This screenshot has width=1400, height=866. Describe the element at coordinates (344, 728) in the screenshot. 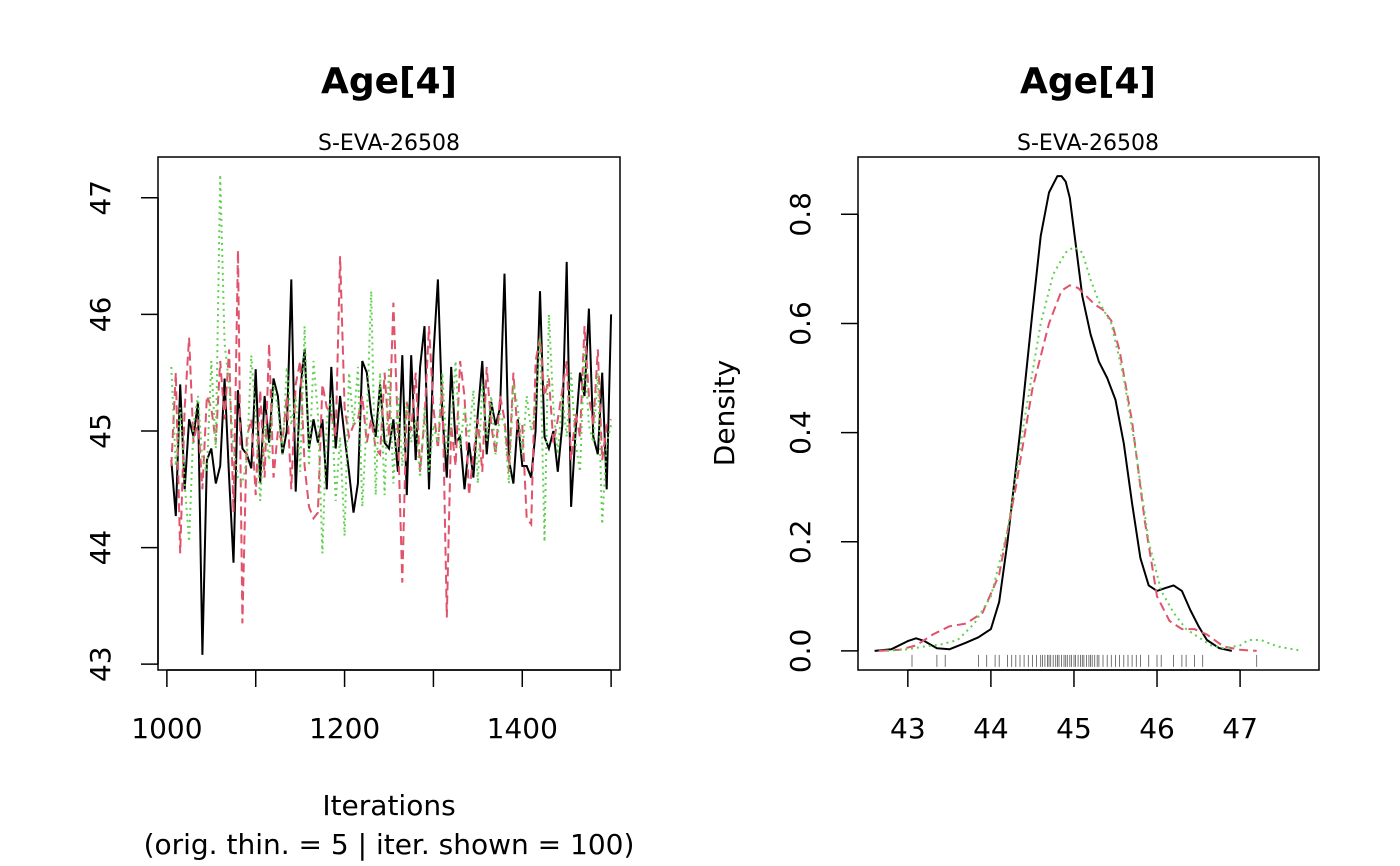

I see `trace-x-tick-label: 1200` at that location.